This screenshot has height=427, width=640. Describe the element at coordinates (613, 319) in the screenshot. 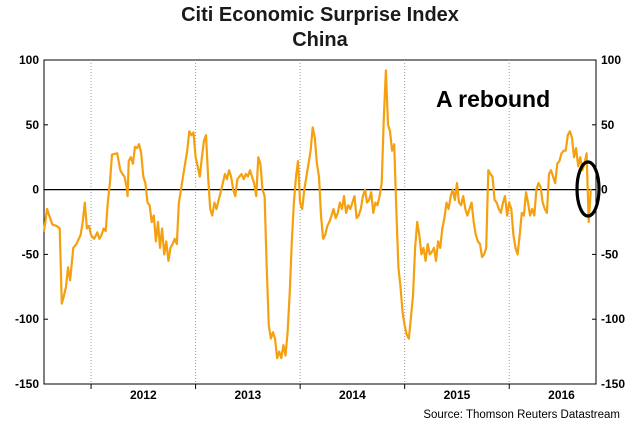

I see `y-tick-label-right: -100` at that location.